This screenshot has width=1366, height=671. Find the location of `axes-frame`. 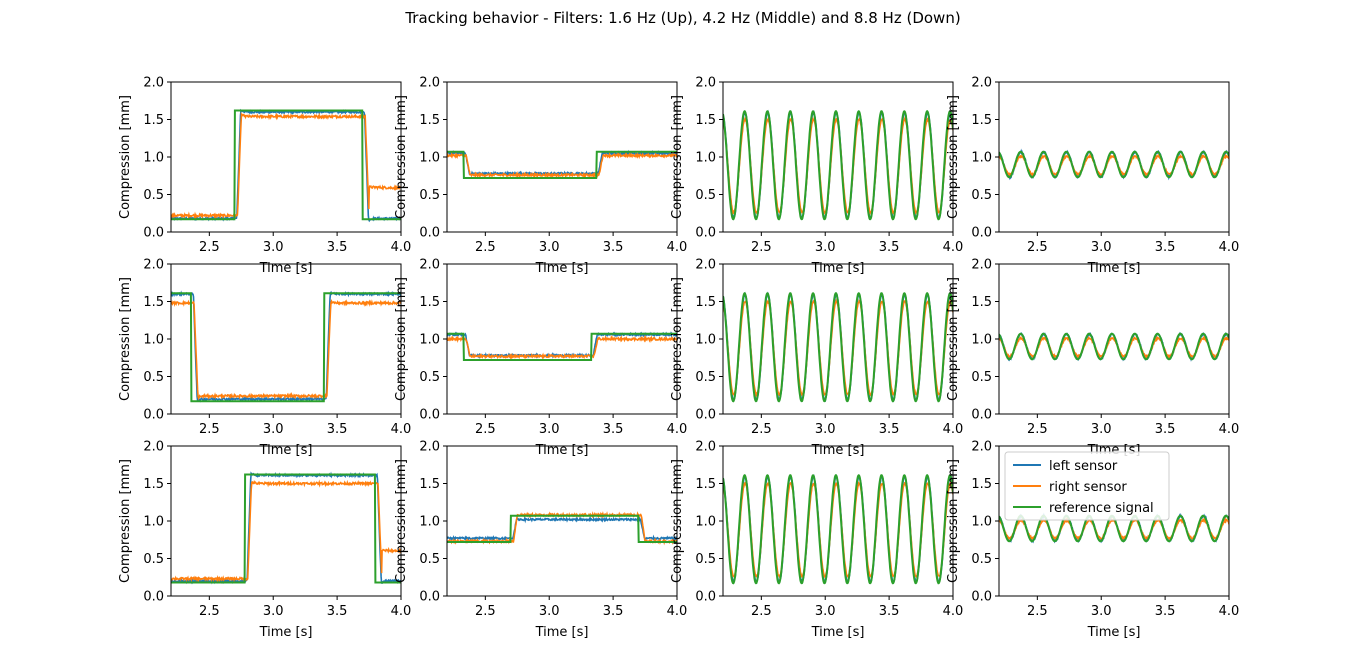

axes-frame is located at coordinates (286, 339).